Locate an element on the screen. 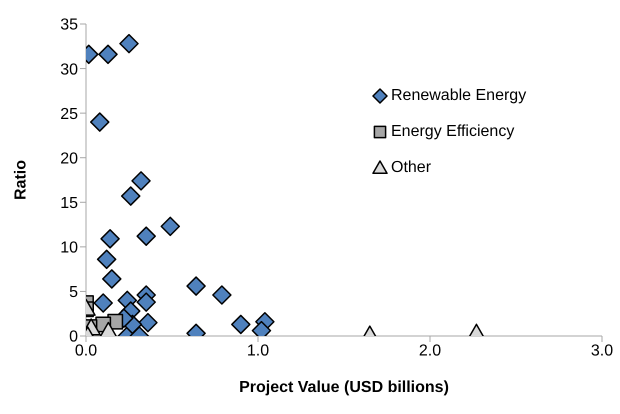  y-tick-label: 30 is located at coordinates (69, 69).